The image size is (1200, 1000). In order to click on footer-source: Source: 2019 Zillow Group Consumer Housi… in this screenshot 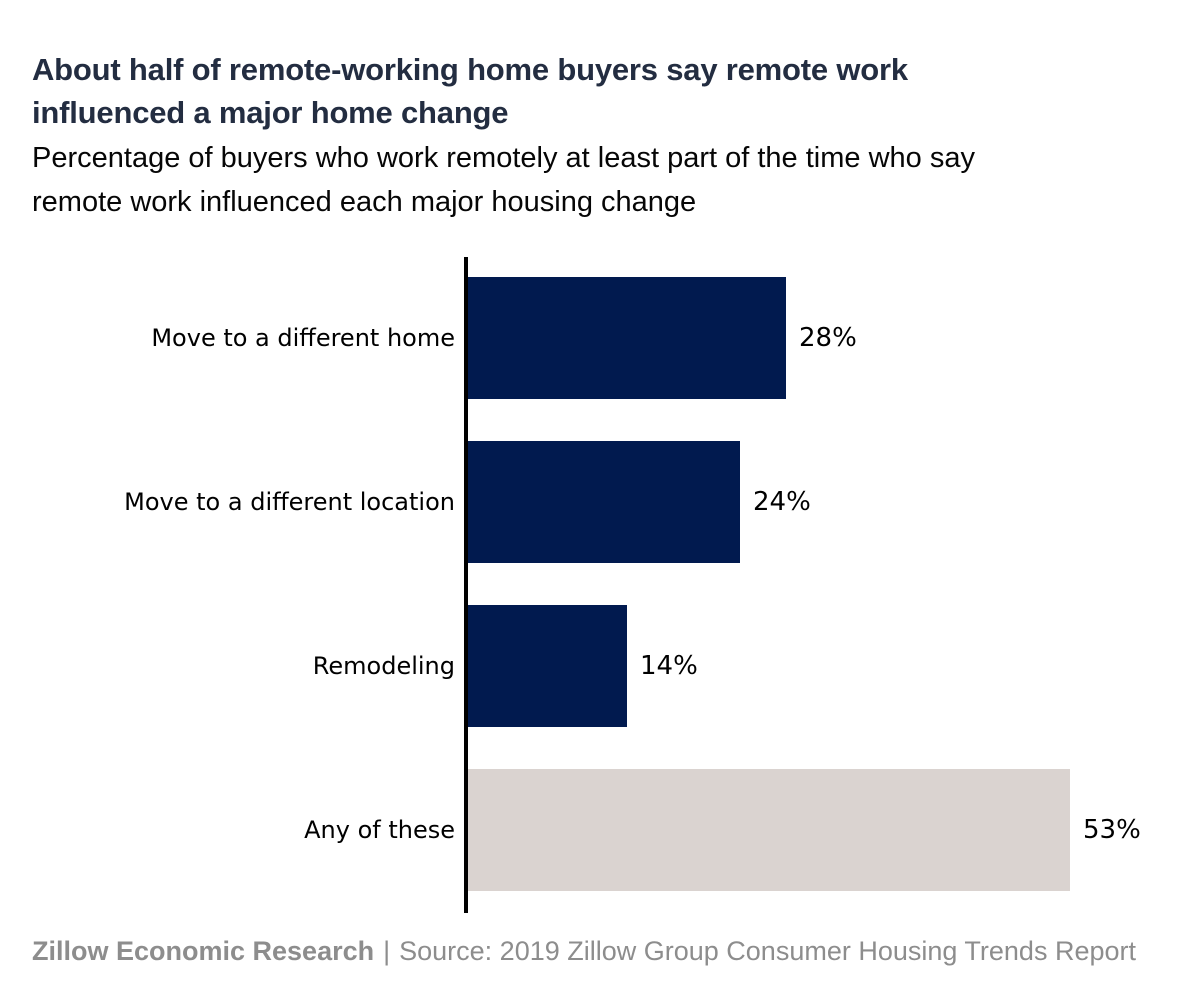, I will do `click(767, 951)`.